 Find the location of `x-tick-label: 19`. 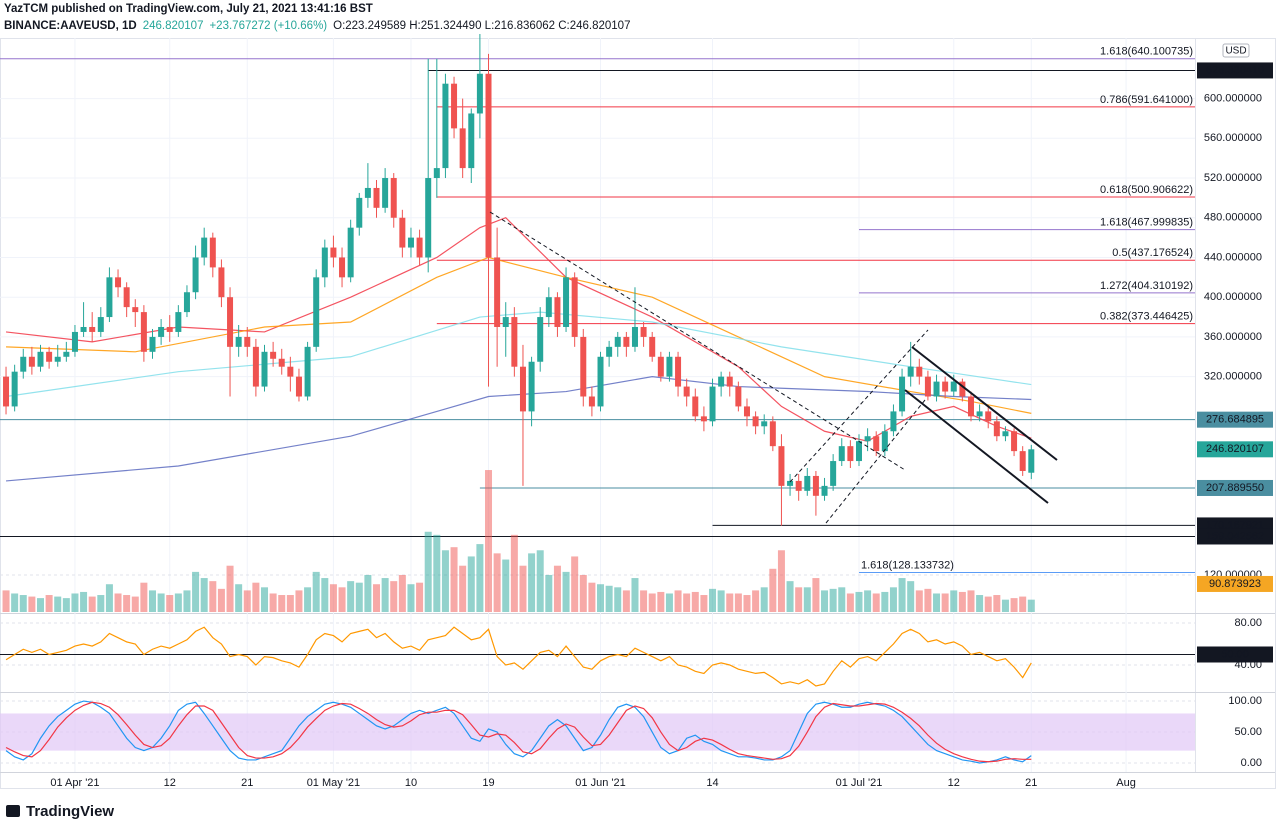

x-tick-label: 19 is located at coordinates (488, 783).